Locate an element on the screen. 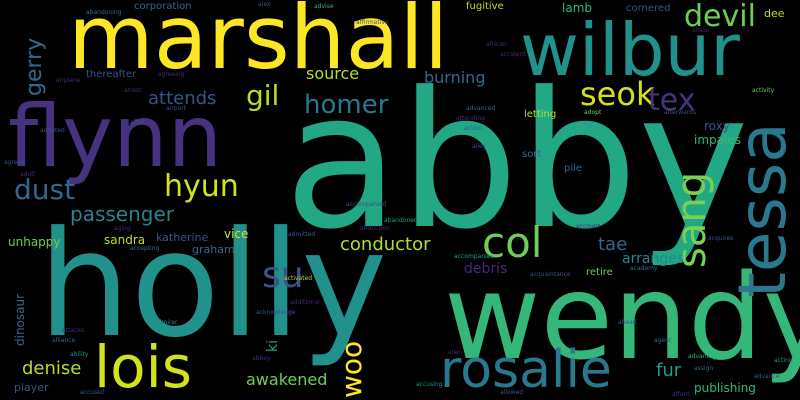 This screenshot has width=800, height=400. word-sort: sort is located at coordinates (532, 154).